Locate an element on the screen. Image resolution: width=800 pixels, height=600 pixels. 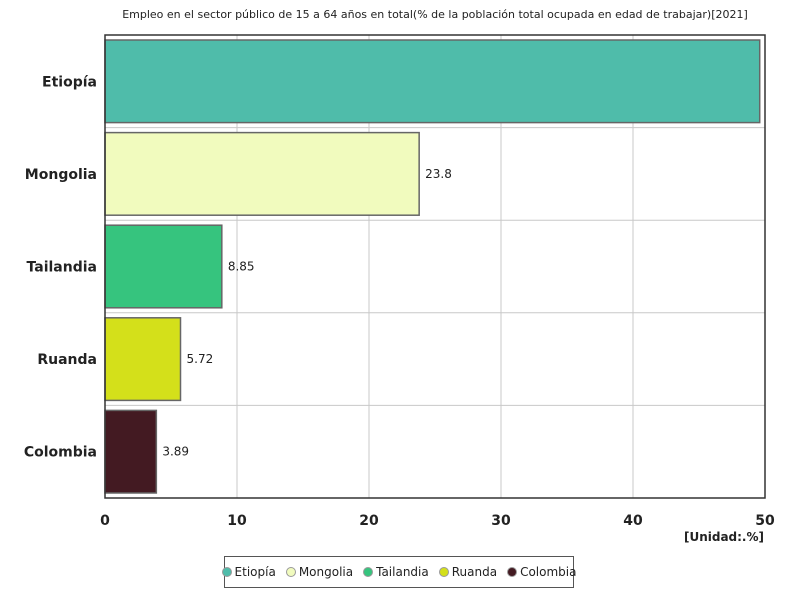
bar-tailandia is located at coordinates (163, 266).